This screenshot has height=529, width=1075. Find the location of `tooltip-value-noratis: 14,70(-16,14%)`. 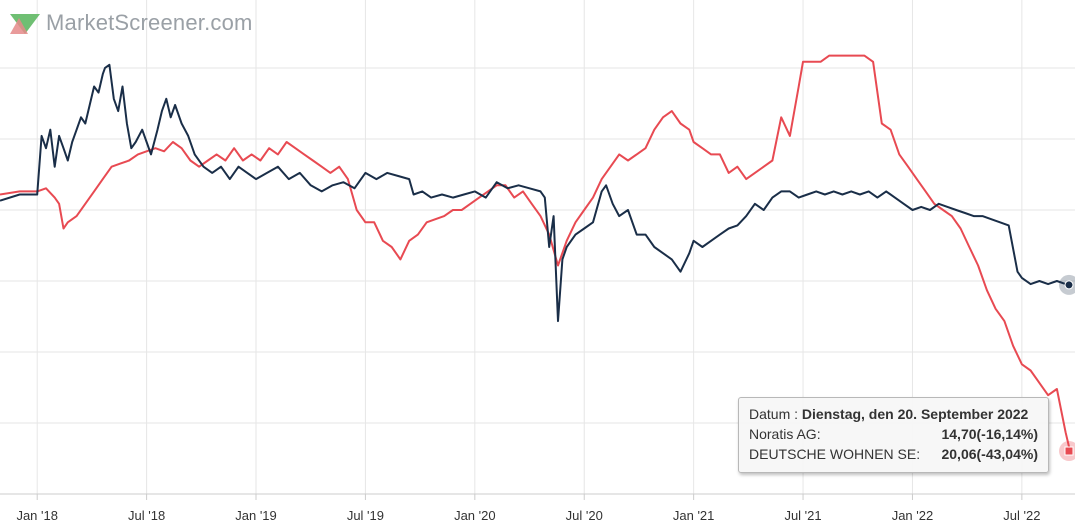

tooltip-value-noratis: 14,70(-16,14%) is located at coordinates (989, 434).